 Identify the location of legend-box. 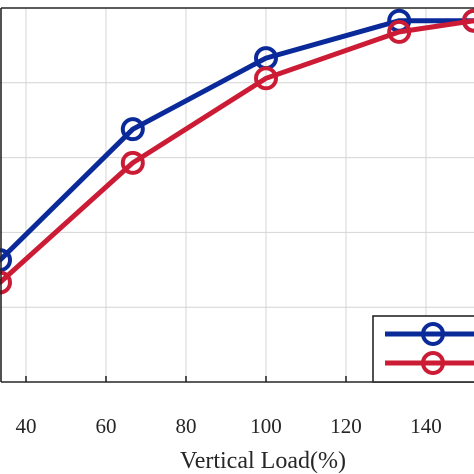
(423, 349).